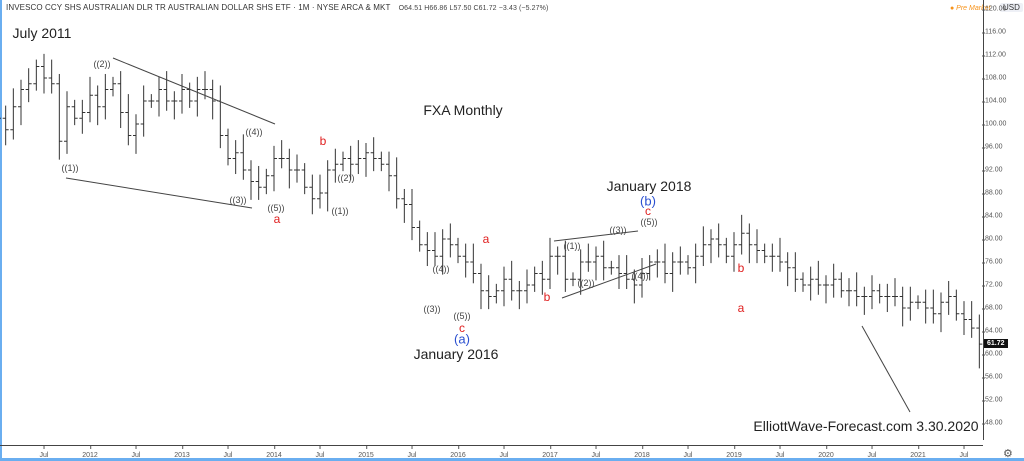 This screenshot has height=461, width=1024. Describe the element at coordinates (462, 339) in the screenshot. I see `wave-label: (a)` at that location.